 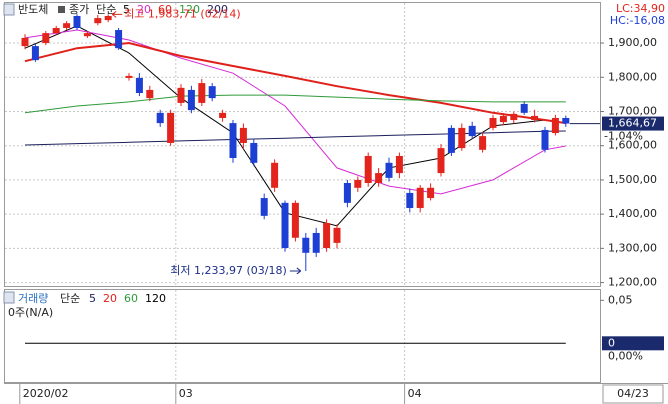 What do you see at coordinates (33, 298) in the screenshot?
I see `volume-title: 거래량` at bounding box center [33, 298].